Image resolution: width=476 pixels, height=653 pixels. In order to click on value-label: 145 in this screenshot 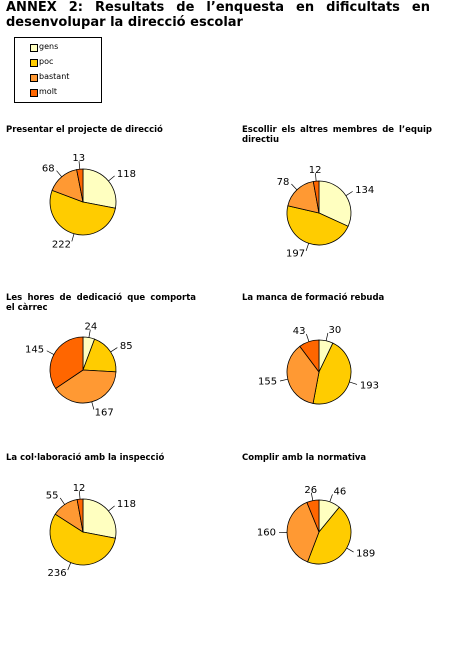, I will do `click(34, 349)`.